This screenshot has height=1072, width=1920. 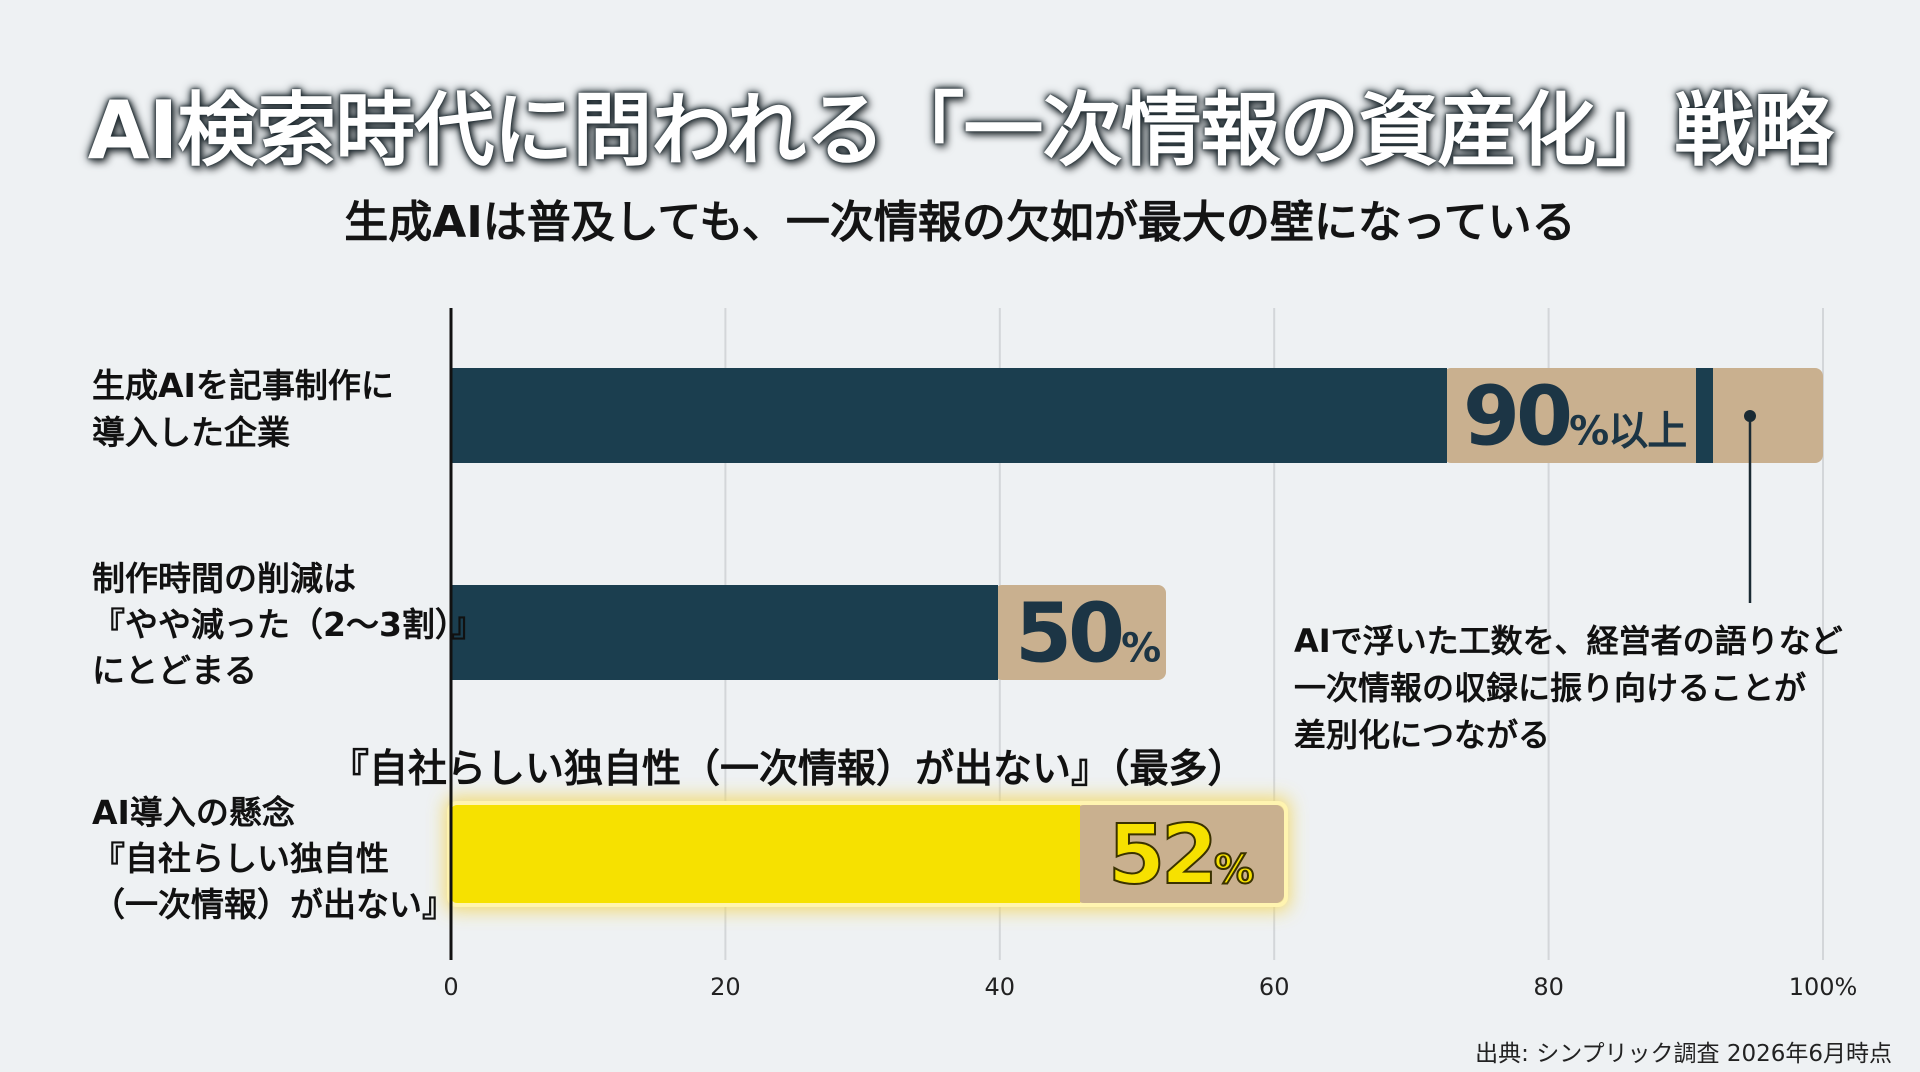 I want to click on category-label: 『自社らしい独自性, so click(x=240, y=858).